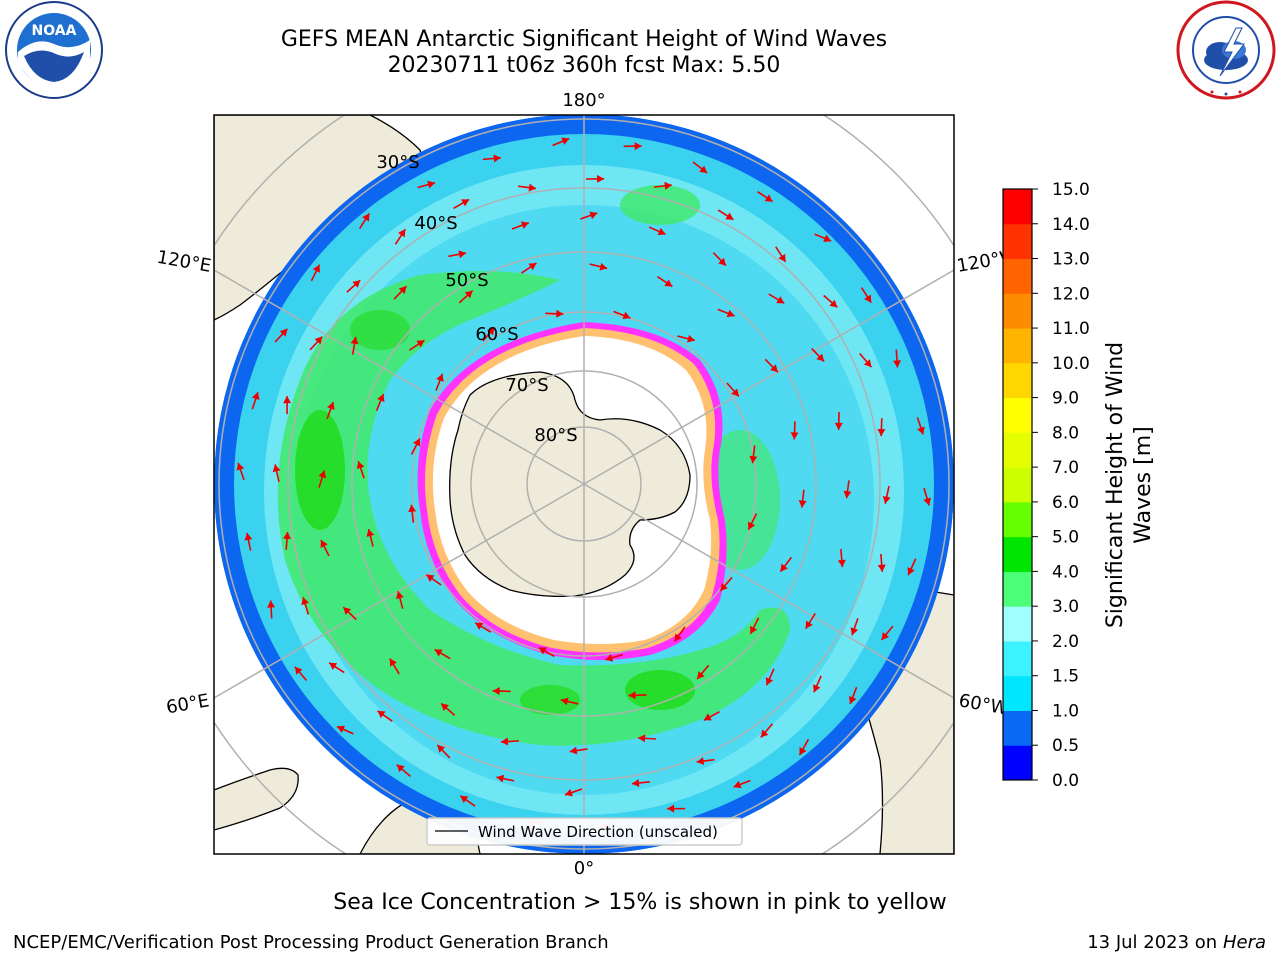  I want to click on svg-text: NOAA, so click(54, 31).